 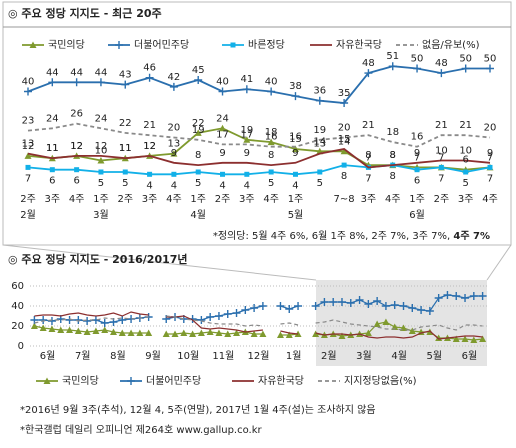 What do you see at coordinates (380, 380) in the screenshot?
I see `legend-label: 지지정당없음(%)` at bounding box center [380, 380].